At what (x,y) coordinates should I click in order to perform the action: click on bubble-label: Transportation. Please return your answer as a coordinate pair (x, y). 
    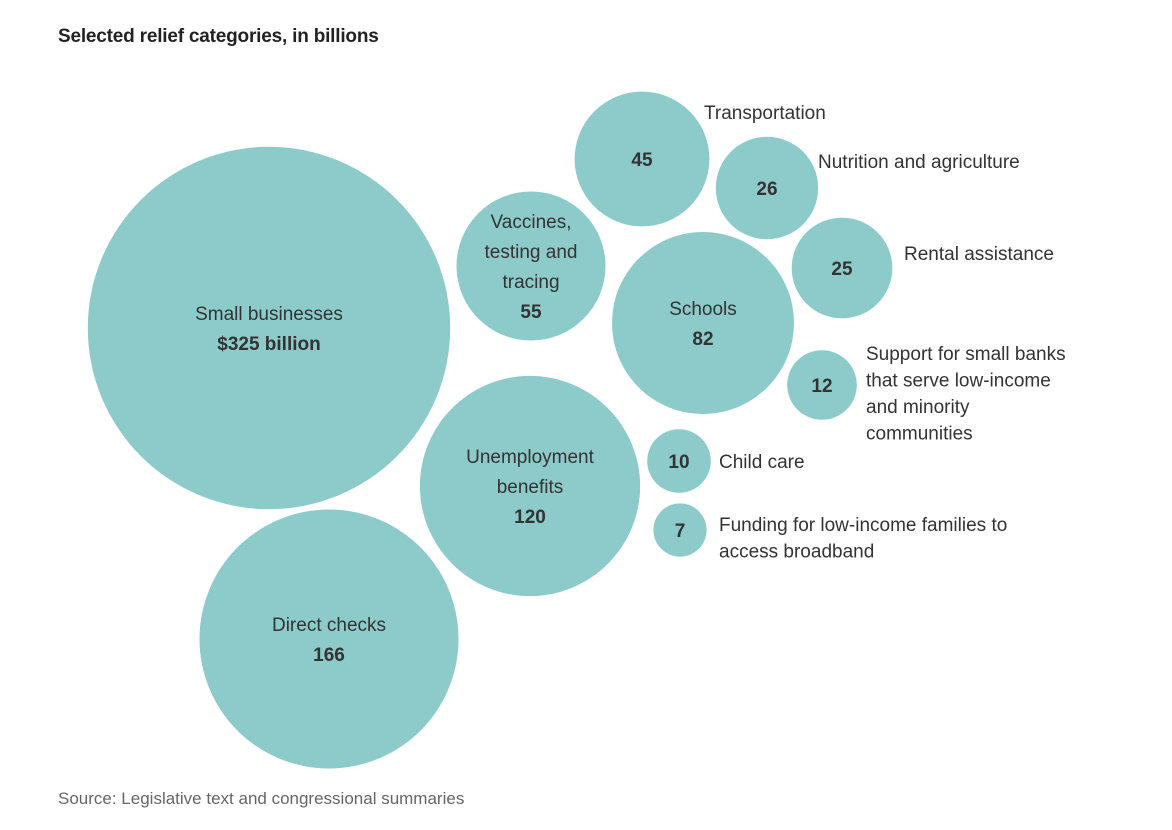
    Looking at the image, I should click on (765, 113).